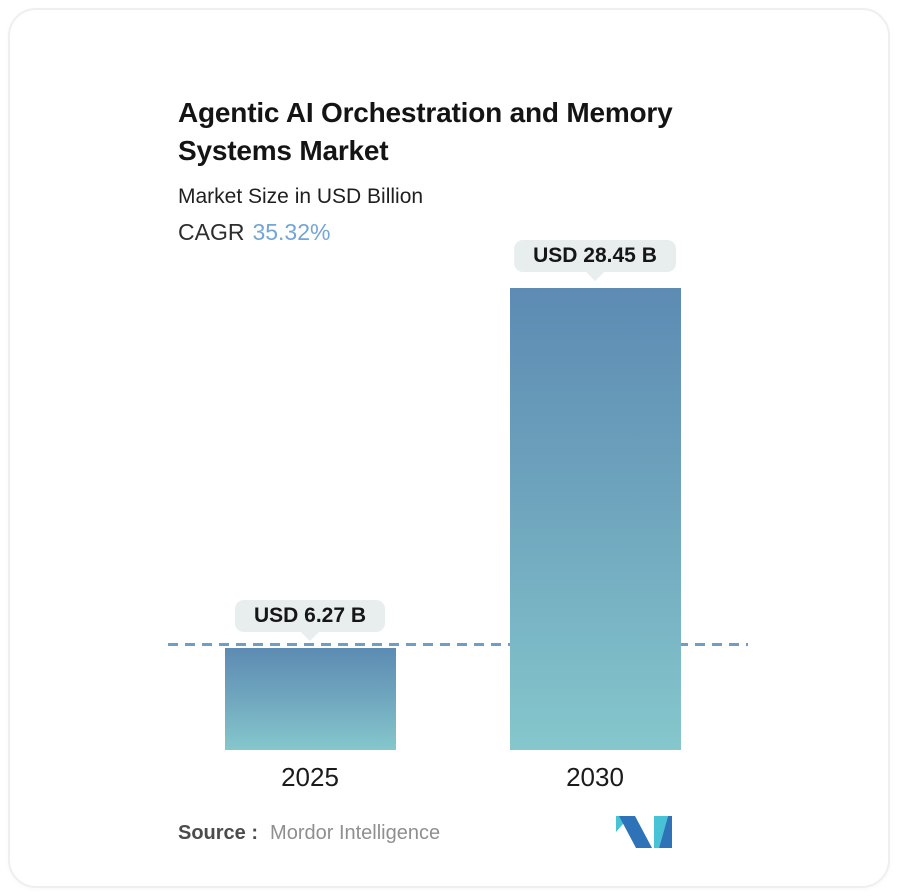 Image resolution: width=898 pixels, height=896 pixels. Describe the element at coordinates (291, 232) in the screenshot. I see `cagr-value: 35.32%` at that location.